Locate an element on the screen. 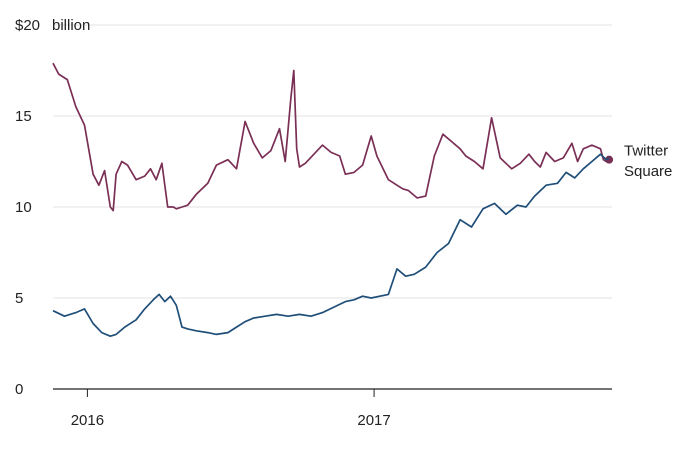  y-tick-label-20: $20 is located at coordinates (27, 25).